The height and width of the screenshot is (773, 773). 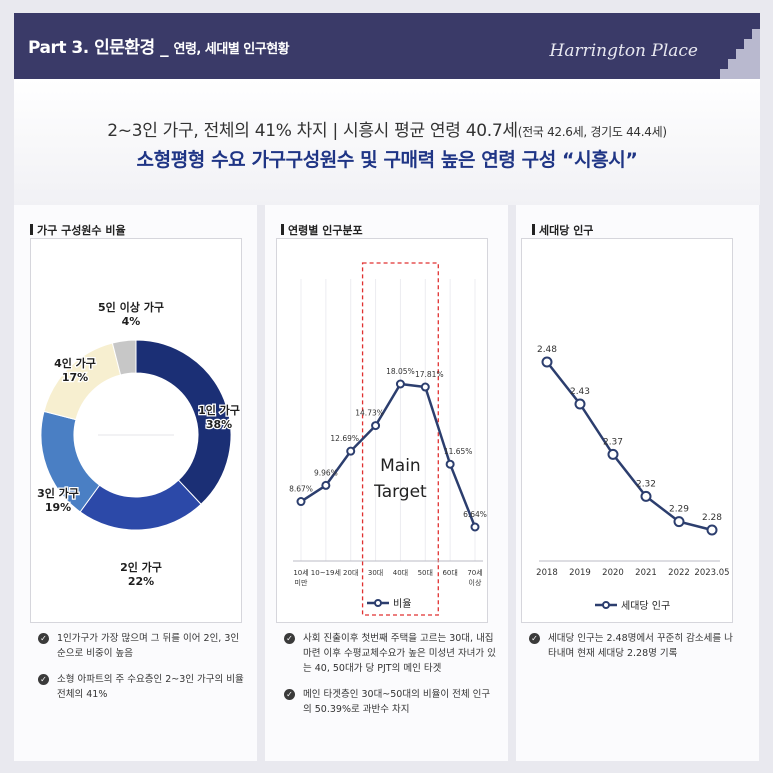 I want to click on data-label: 2.48, so click(x=547, y=350).